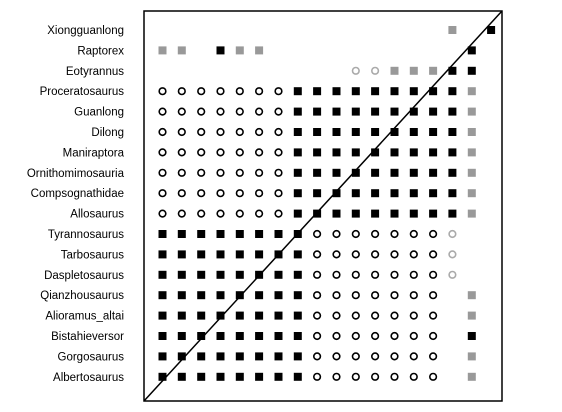 The image size is (562, 412). I want to click on row-label-eotyrannus: Eotyrannus, so click(95, 72).